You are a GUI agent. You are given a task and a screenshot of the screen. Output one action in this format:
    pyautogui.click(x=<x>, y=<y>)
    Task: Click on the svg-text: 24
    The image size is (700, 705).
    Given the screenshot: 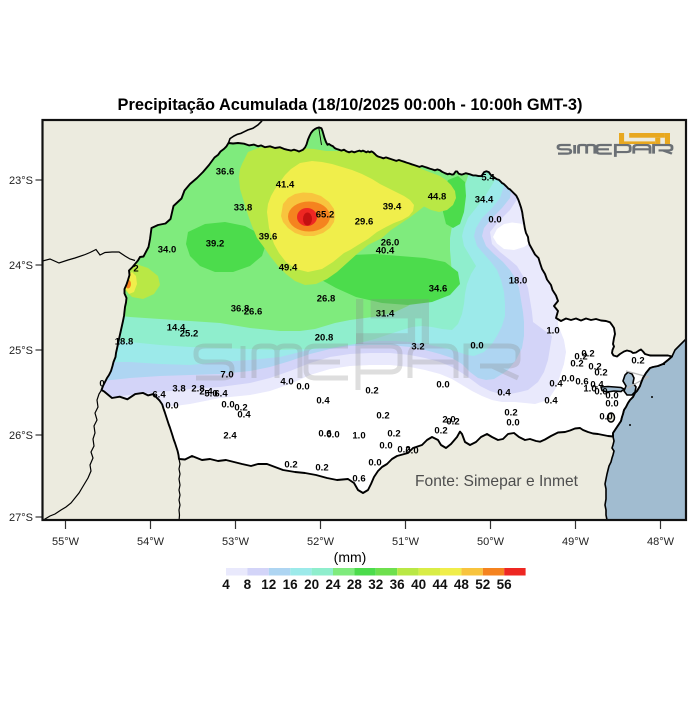 What is the action you would take?
    pyautogui.click(x=333, y=584)
    